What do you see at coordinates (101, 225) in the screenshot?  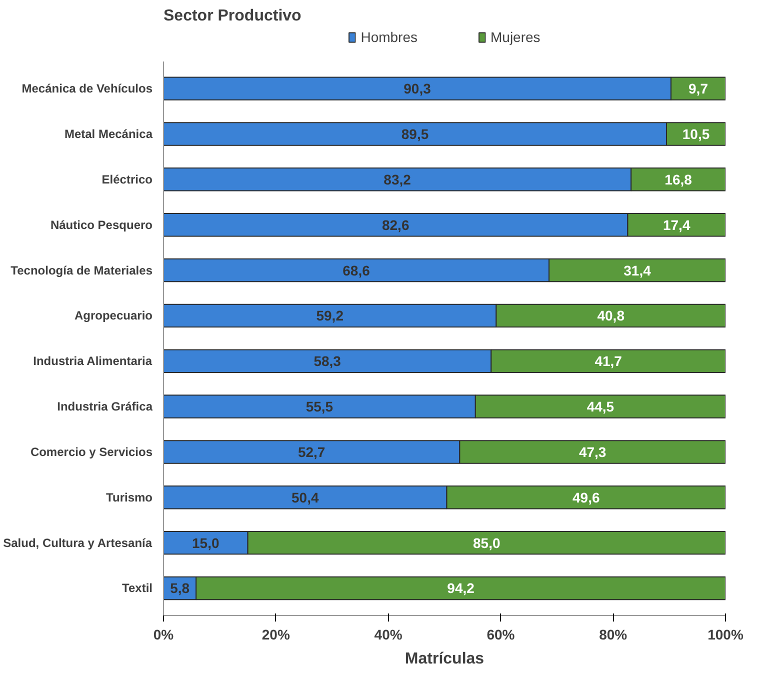 I see `y-tick-label: Náutico Pesquero` at bounding box center [101, 225].